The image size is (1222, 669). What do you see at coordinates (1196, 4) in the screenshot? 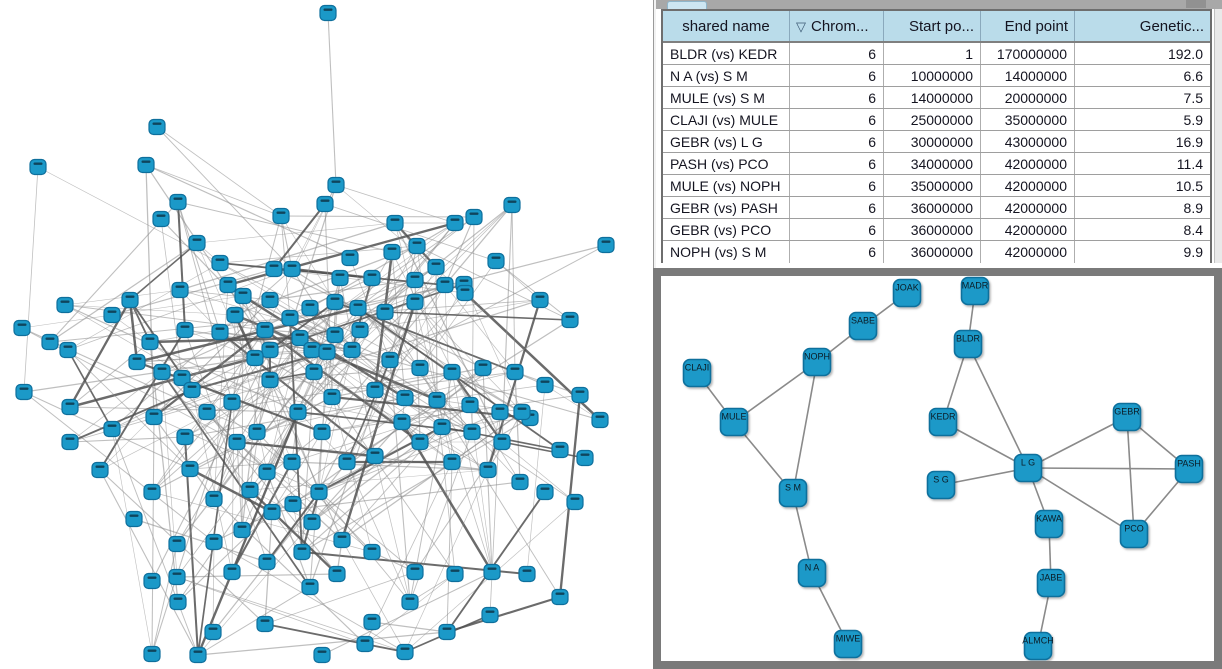
I see `scrollbar-button` at bounding box center [1196, 4].